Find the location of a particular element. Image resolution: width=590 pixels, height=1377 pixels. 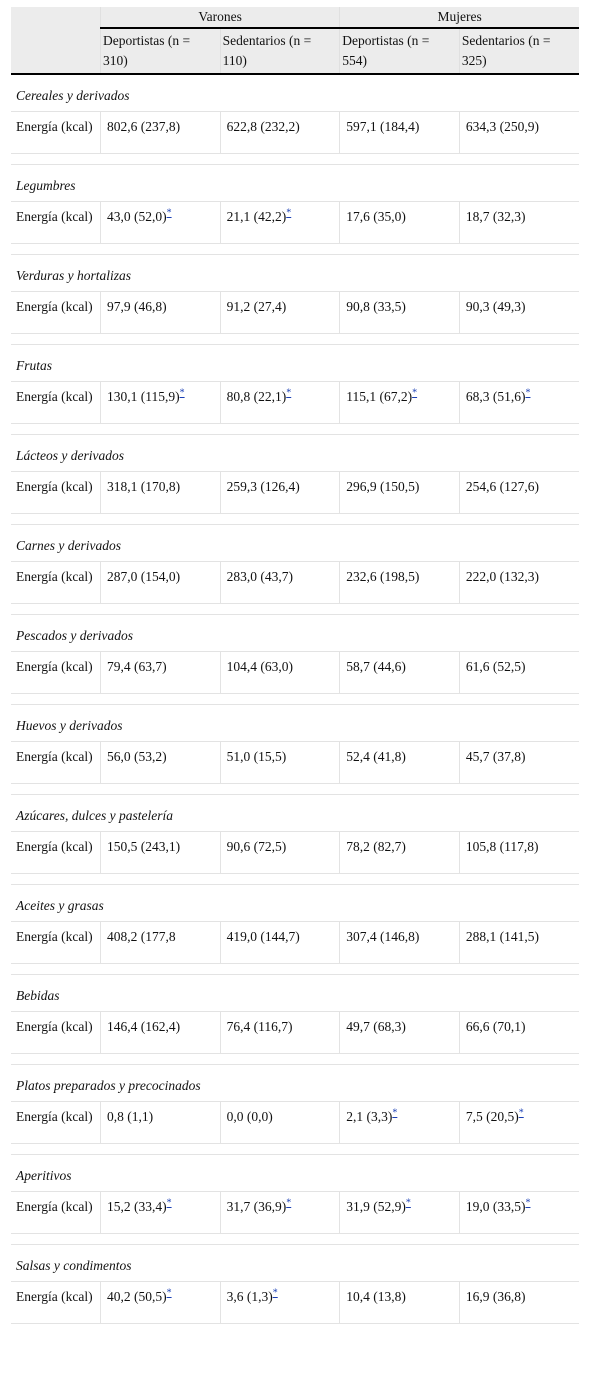

cell-value: 51,0 (15,5) is located at coordinates (256, 756).